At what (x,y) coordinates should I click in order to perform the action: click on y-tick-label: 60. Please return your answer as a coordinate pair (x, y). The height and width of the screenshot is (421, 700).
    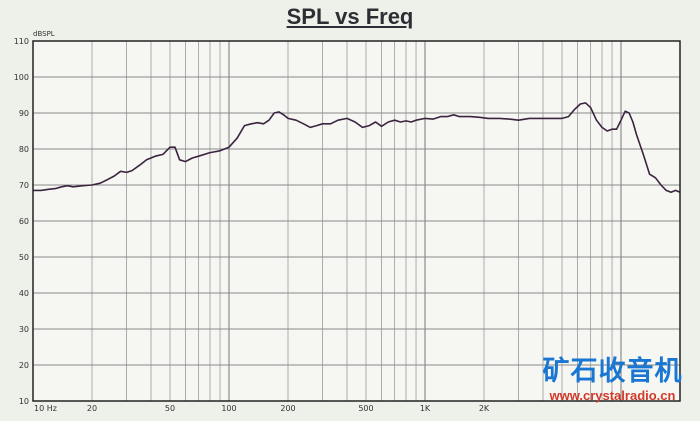
    Looking at the image, I should click on (24, 221).